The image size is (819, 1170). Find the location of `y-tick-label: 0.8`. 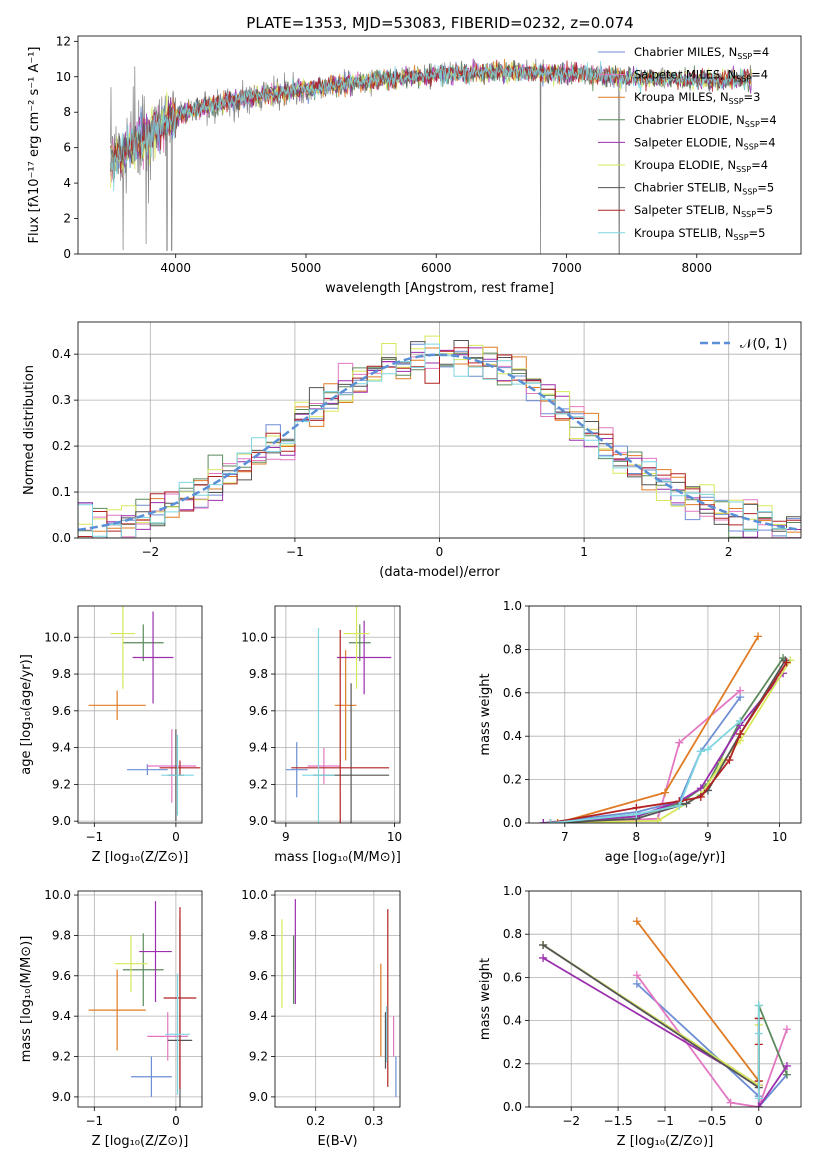

y-tick-label: 0.8 is located at coordinates (512, 934).